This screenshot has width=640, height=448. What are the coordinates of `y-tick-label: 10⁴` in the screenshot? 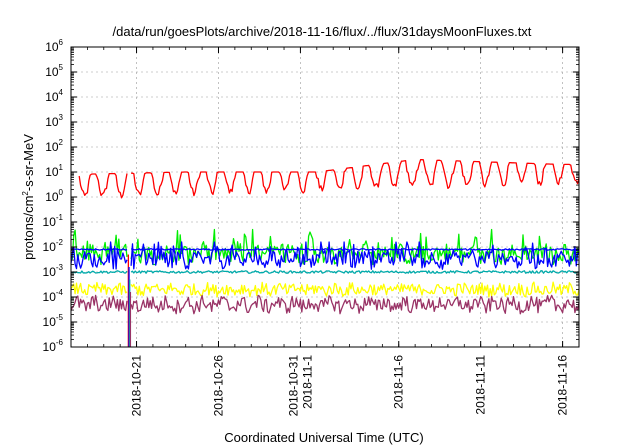 It's located at (54, 96).